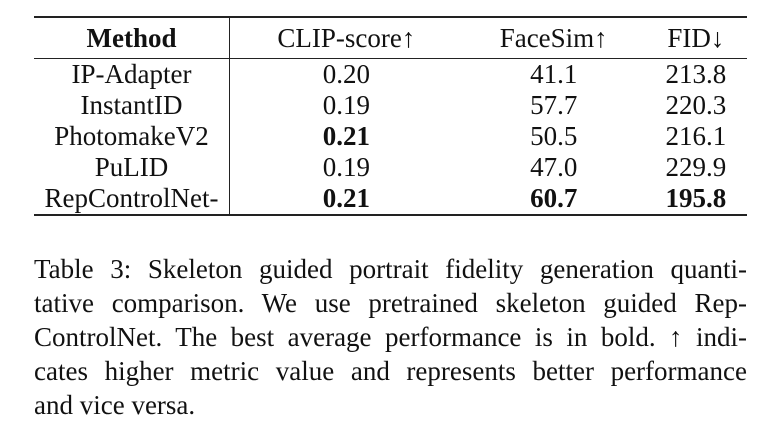  What do you see at coordinates (696, 37) in the screenshot?
I see `header-fid: FID↓` at bounding box center [696, 37].